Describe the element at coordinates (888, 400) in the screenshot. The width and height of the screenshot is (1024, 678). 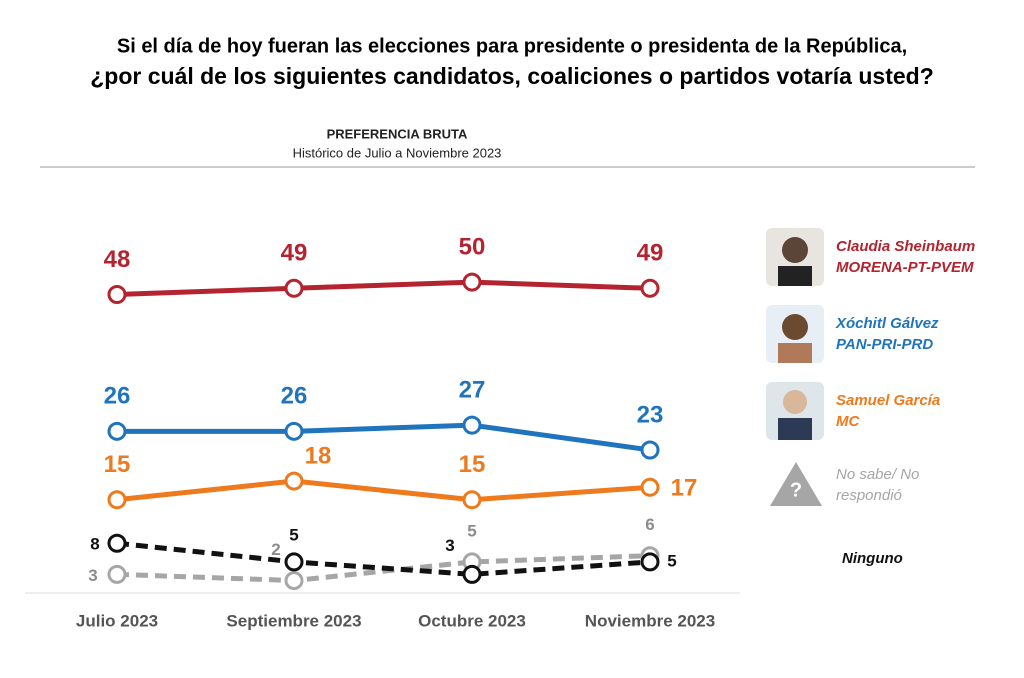
I see `legend-name: Samuel García` at that location.